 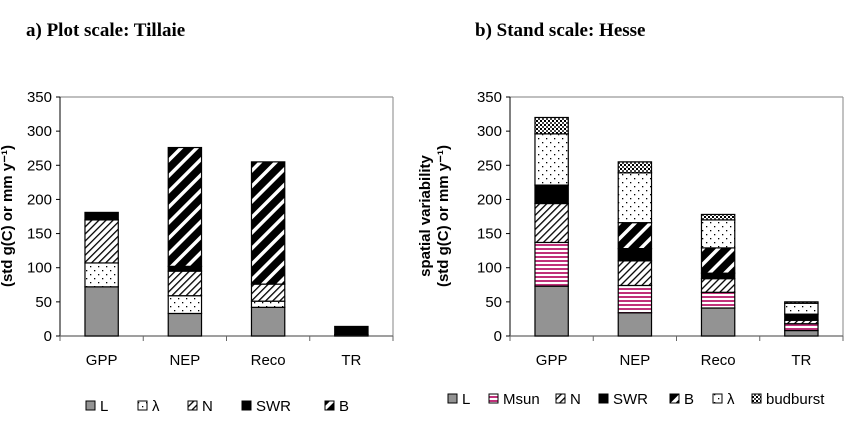 I want to click on bar-segment-gpp-budburst, so click(x=551, y=125).